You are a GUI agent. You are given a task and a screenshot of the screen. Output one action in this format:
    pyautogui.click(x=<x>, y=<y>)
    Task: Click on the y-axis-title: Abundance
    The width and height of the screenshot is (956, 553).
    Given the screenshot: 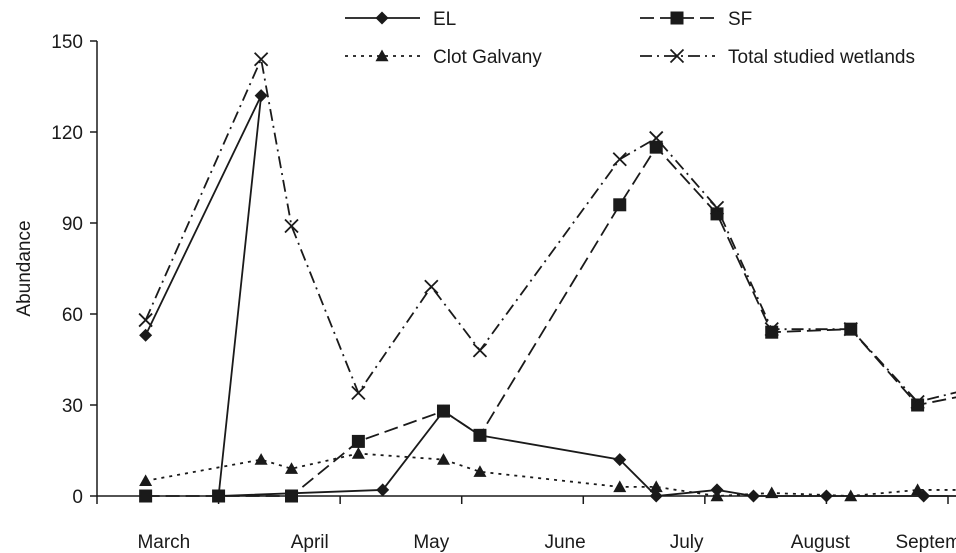 What is the action you would take?
    pyautogui.click(x=24, y=268)
    